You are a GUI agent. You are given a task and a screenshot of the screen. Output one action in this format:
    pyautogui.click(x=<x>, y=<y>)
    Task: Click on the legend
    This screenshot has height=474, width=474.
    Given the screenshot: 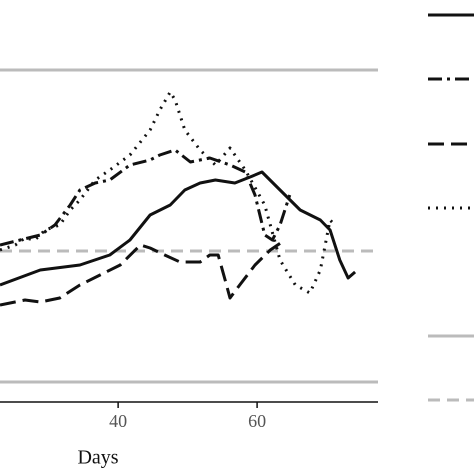 What is the action you would take?
    pyautogui.click(x=451, y=207)
    